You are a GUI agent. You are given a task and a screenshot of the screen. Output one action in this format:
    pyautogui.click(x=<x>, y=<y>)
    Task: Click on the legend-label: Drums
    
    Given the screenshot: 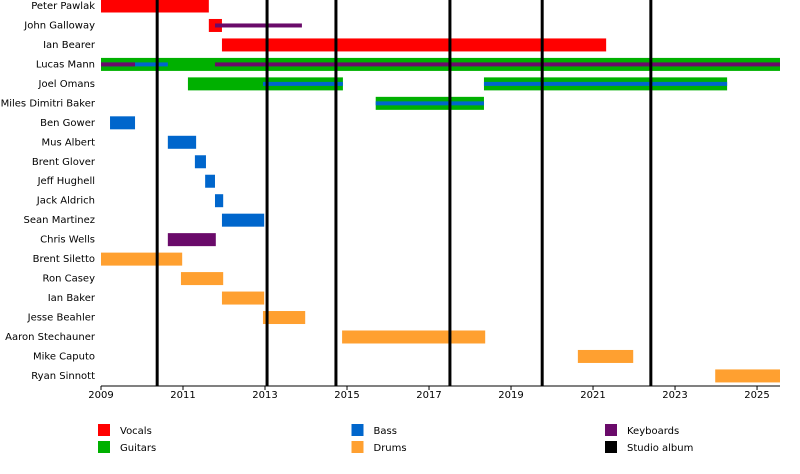 What is the action you would take?
    pyautogui.click(x=390, y=448)
    